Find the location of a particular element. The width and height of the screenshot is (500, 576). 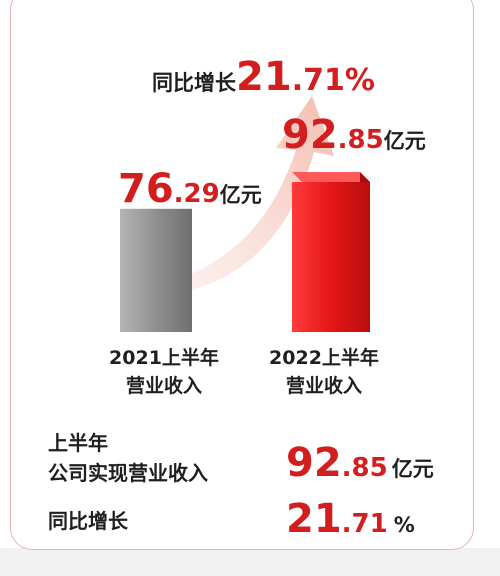

value-2021-dec: .29 is located at coordinates (196, 194).